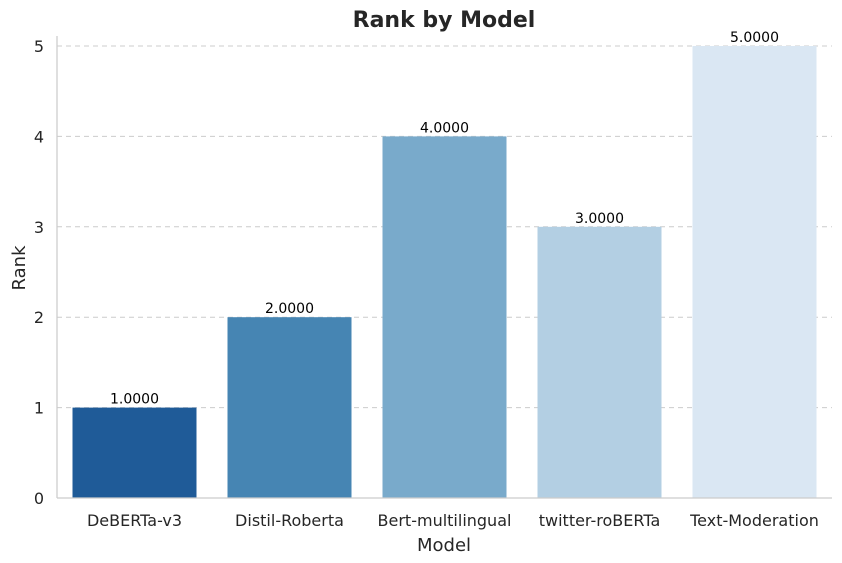  What do you see at coordinates (39, 46) in the screenshot?
I see `y-tick-label: 5` at bounding box center [39, 46].